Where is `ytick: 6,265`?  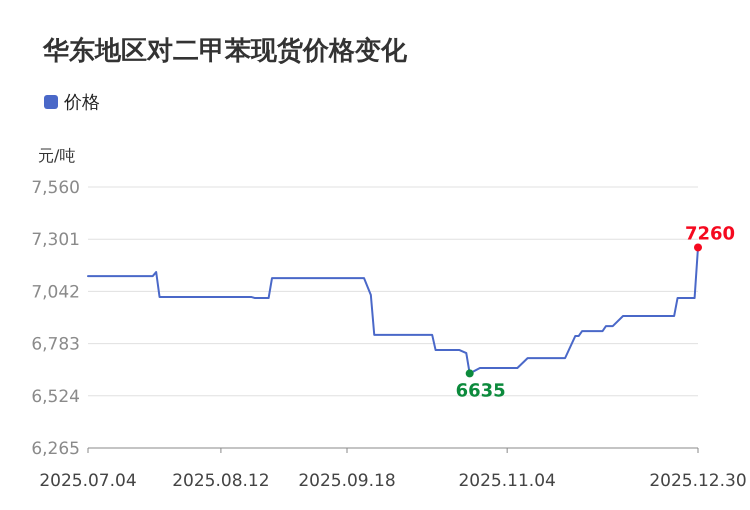
ytick: 6,265 is located at coordinates (55, 449).